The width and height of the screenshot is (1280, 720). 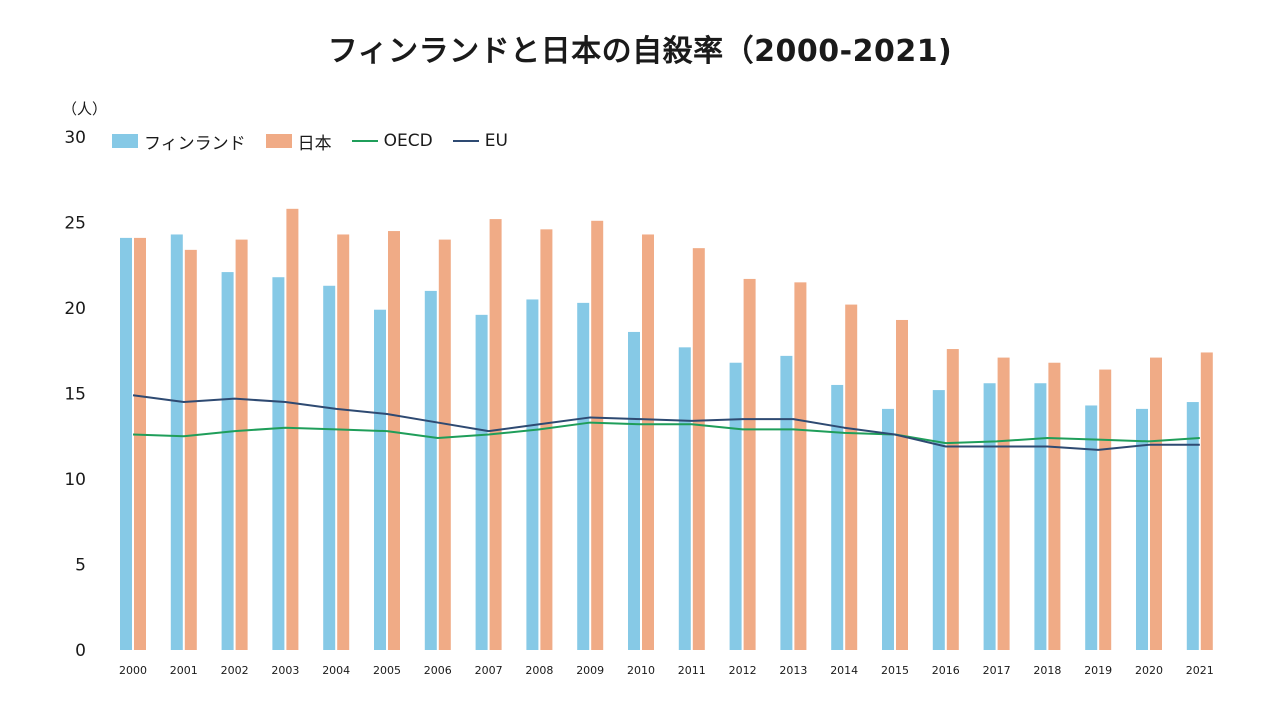 I want to click on legend-item-japan: 日本, so click(x=298, y=141).